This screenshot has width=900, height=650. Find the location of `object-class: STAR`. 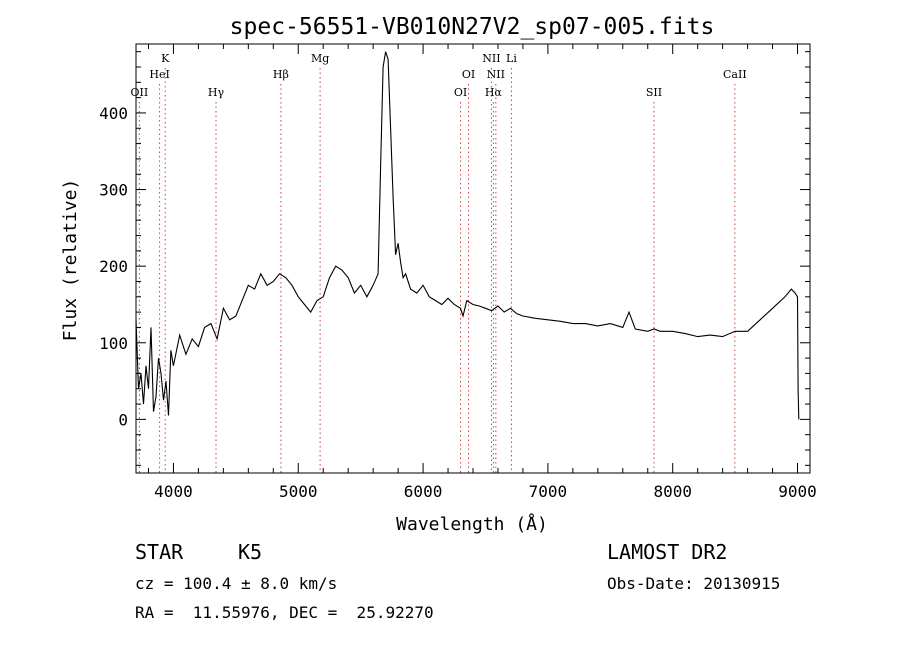

object-class: STAR is located at coordinates (159, 552).